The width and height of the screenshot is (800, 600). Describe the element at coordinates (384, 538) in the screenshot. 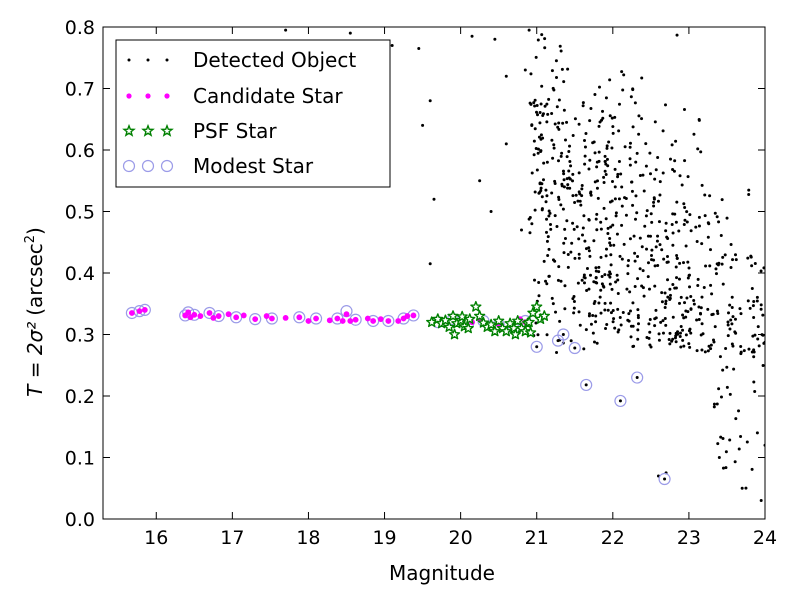

I see `x-tick-label: 19` at that location.